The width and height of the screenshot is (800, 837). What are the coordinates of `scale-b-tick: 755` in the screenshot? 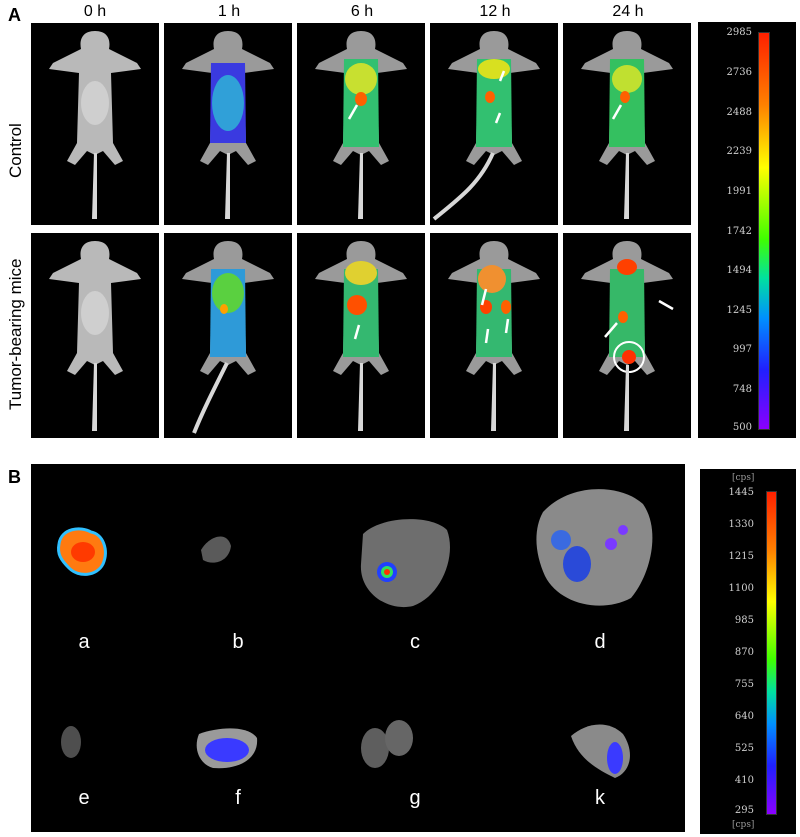 It's located at (744, 684).